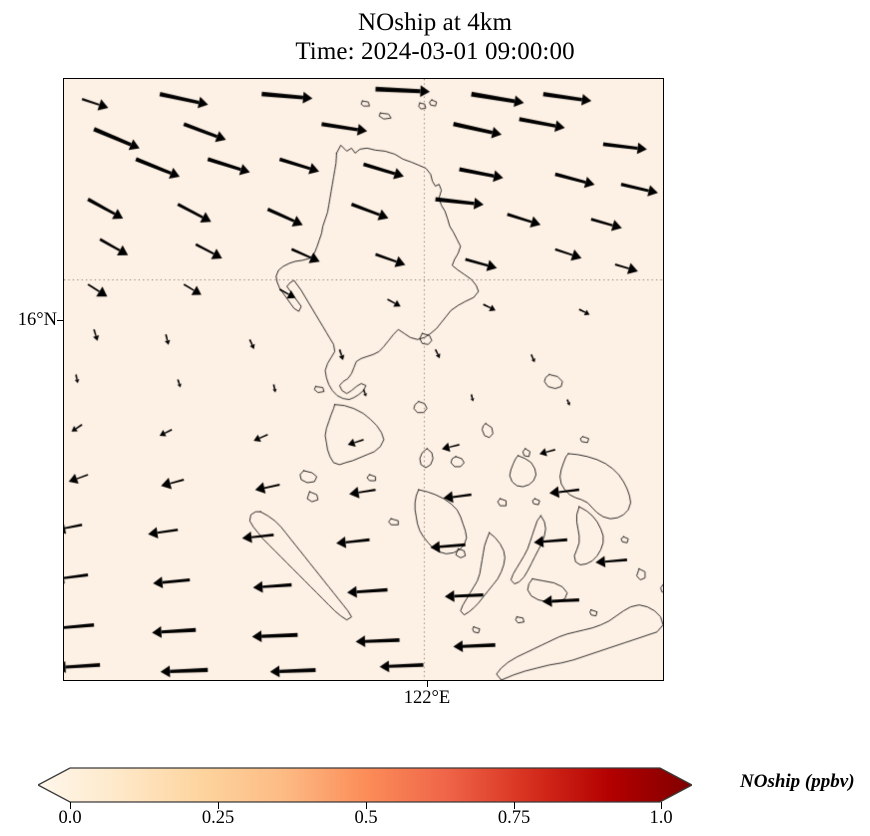 The width and height of the screenshot is (870, 836). What do you see at coordinates (435, 22) in the screenshot?
I see `title-variable-line: NOship at 4km` at bounding box center [435, 22].